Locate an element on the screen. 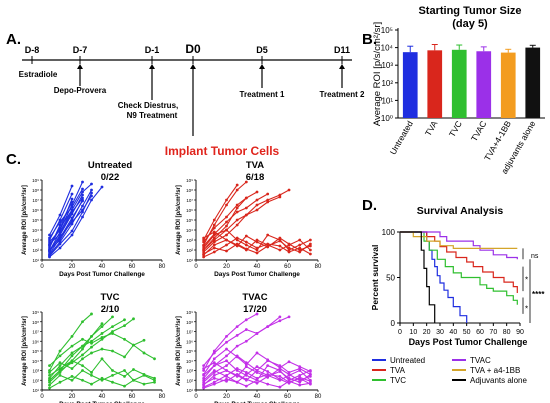  timeline-day-label: D5 is located at coordinates (262, 50).